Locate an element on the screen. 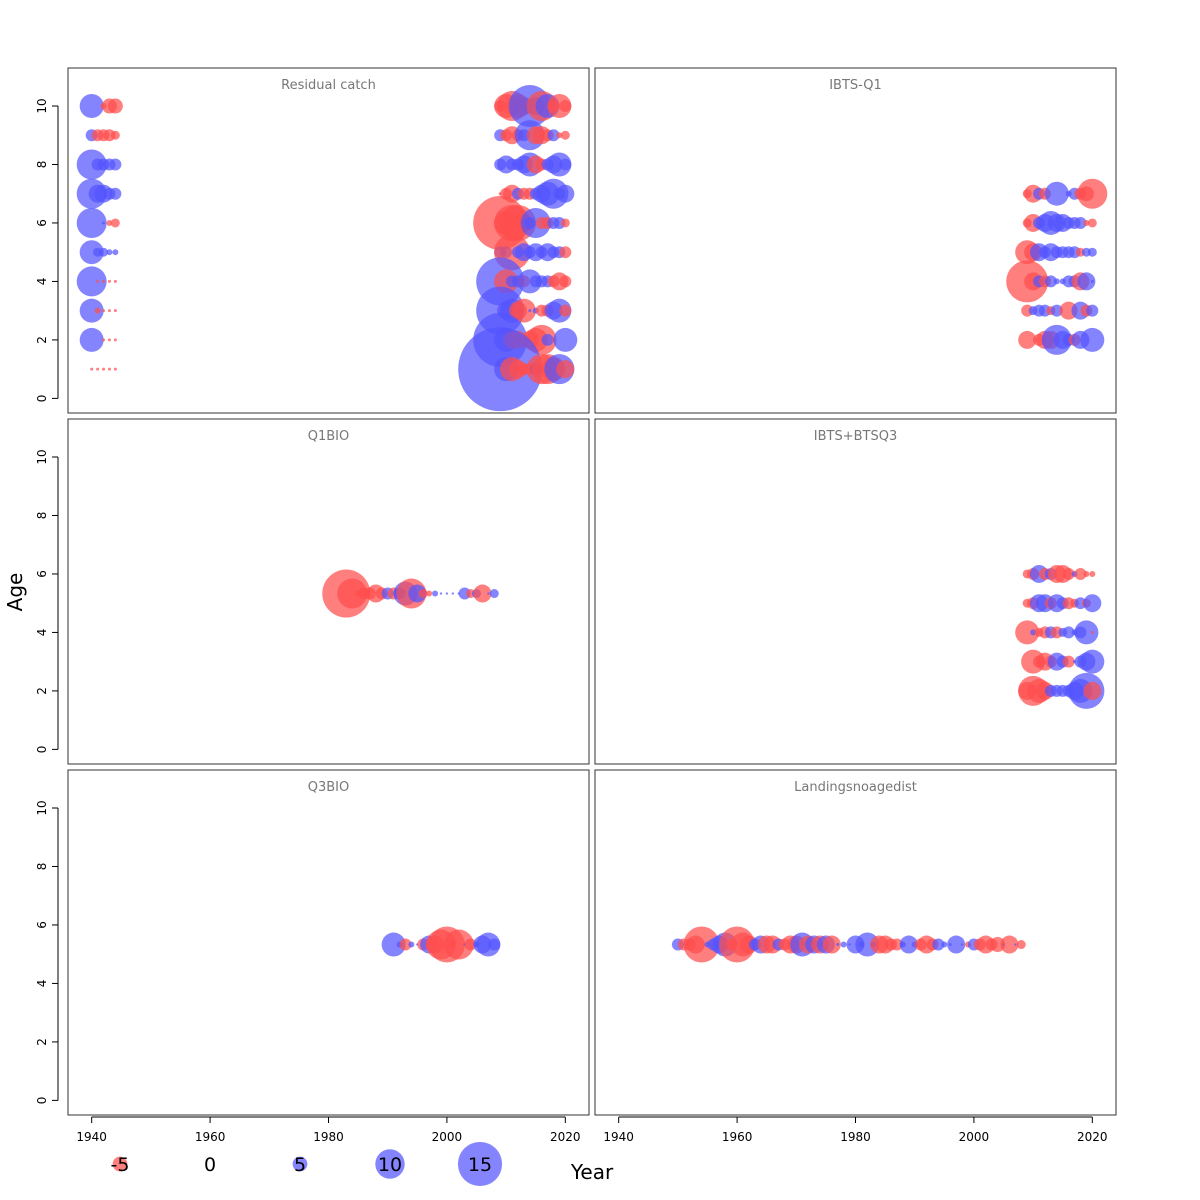 This screenshot has height=1200, width=1200. legend: -5 0 5 10 15 is located at coordinates (307, 1164).